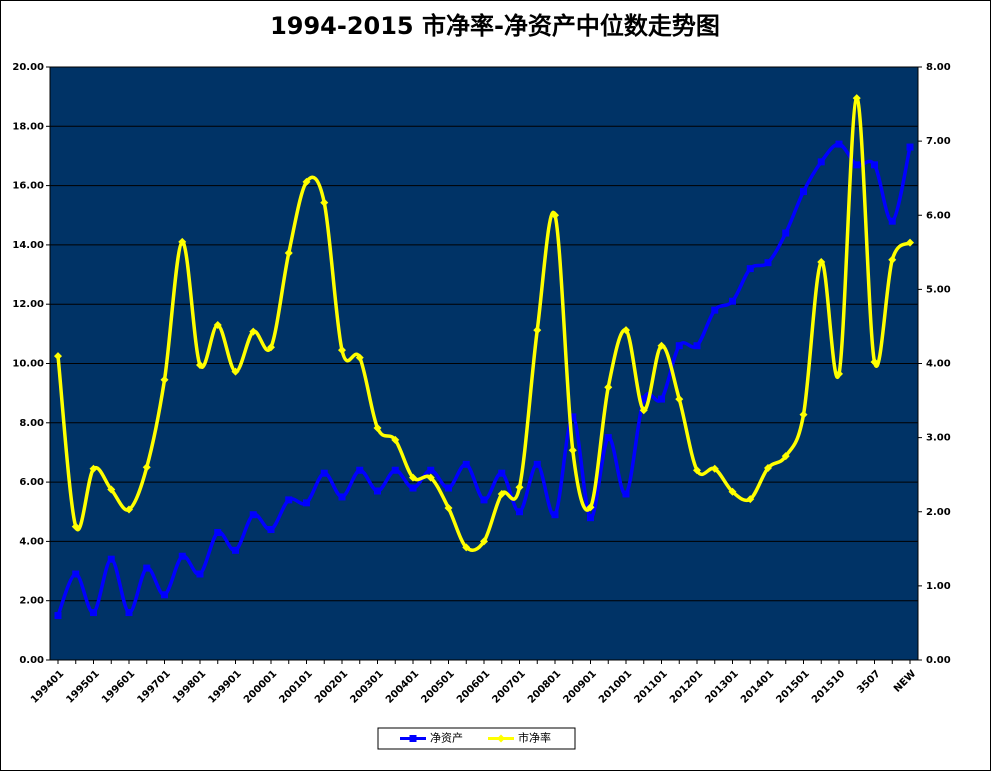 The height and width of the screenshot is (771, 991). What do you see at coordinates (938, 512) in the screenshot?
I see `y2-tick-label: 2.00` at bounding box center [938, 512].